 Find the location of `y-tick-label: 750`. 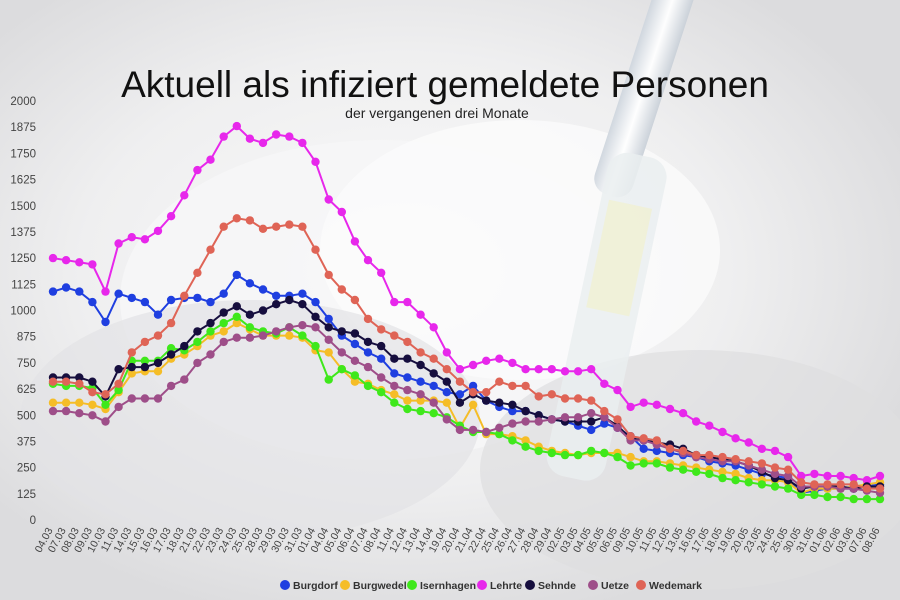

y-tick-label: 750 is located at coordinates (26, 364).